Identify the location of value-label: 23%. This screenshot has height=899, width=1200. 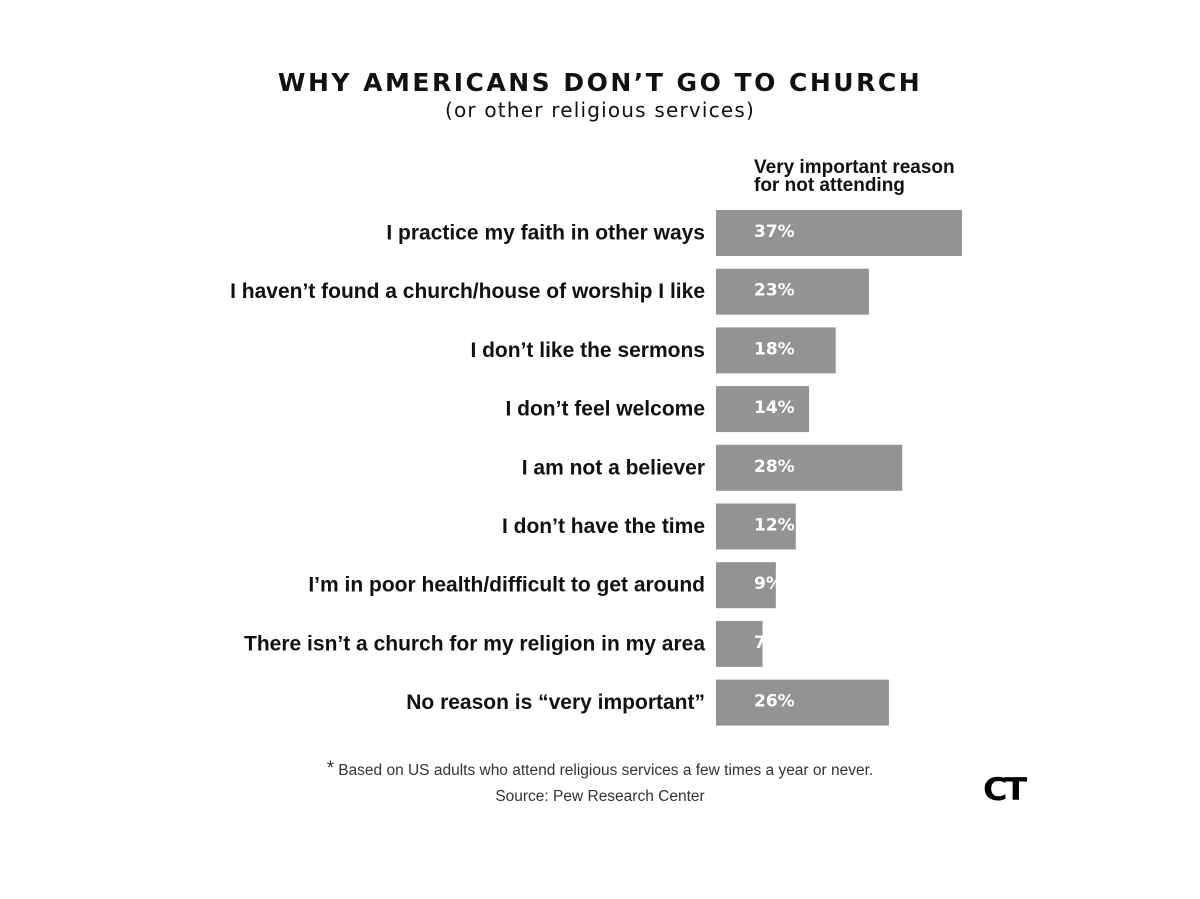
(774, 291).